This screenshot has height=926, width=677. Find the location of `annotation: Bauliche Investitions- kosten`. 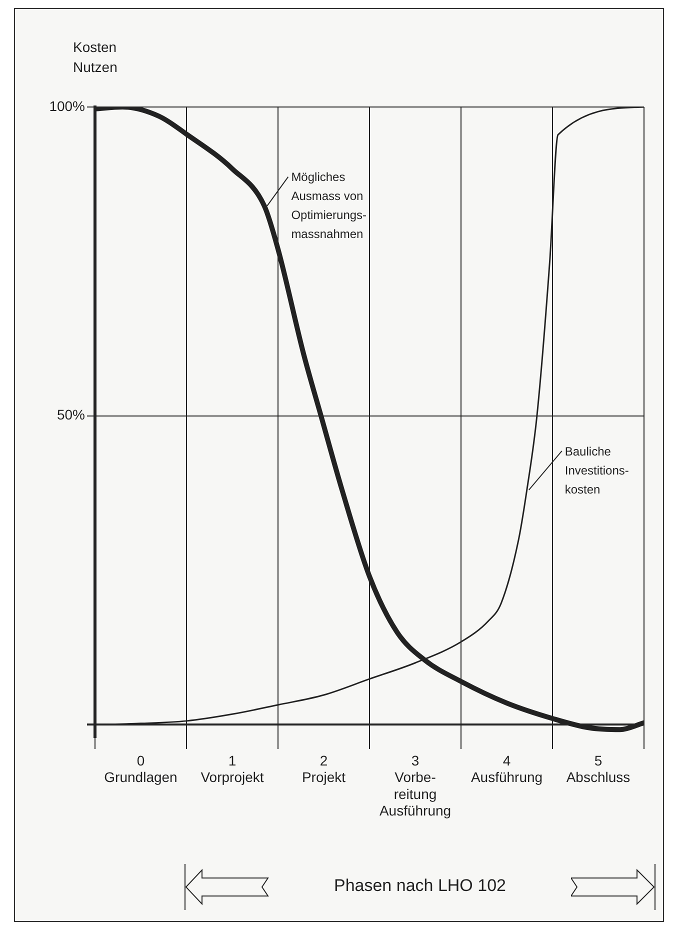

annotation: Bauliche Investitions- kosten is located at coordinates (596, 470).